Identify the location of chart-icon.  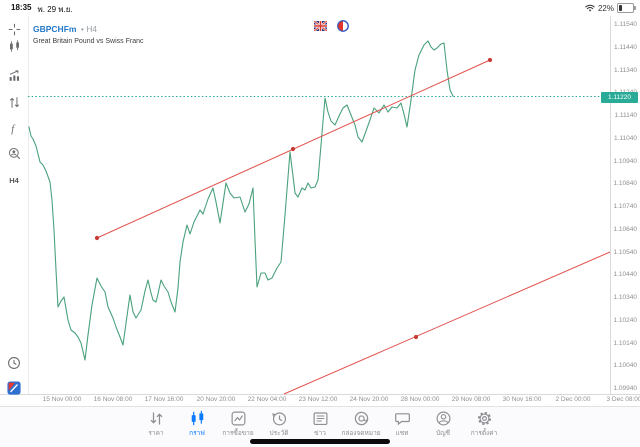
(197, 418).